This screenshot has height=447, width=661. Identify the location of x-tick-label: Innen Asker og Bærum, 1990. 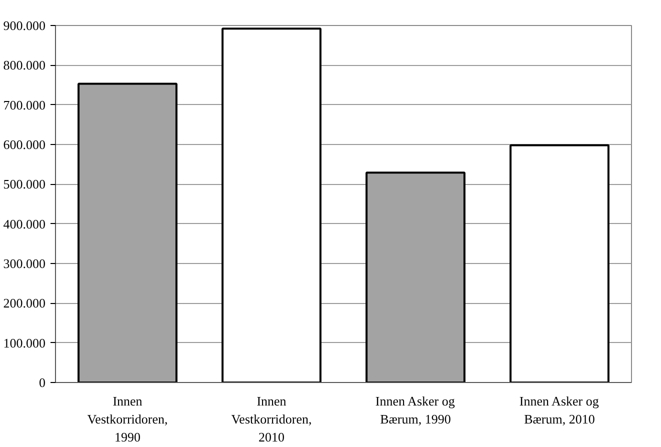
(415, 410).